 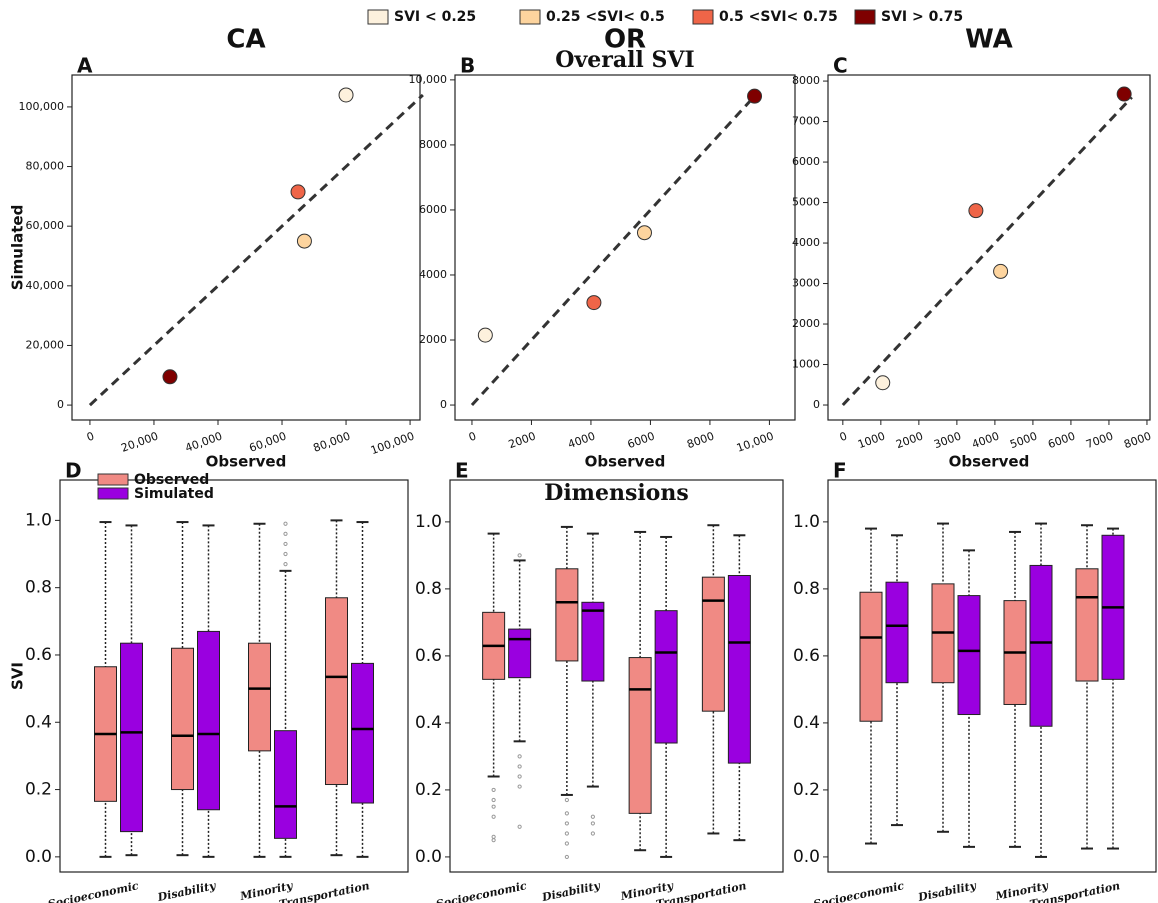 I want to click on y-tick-label: 8000, so click(x=433, y=144).